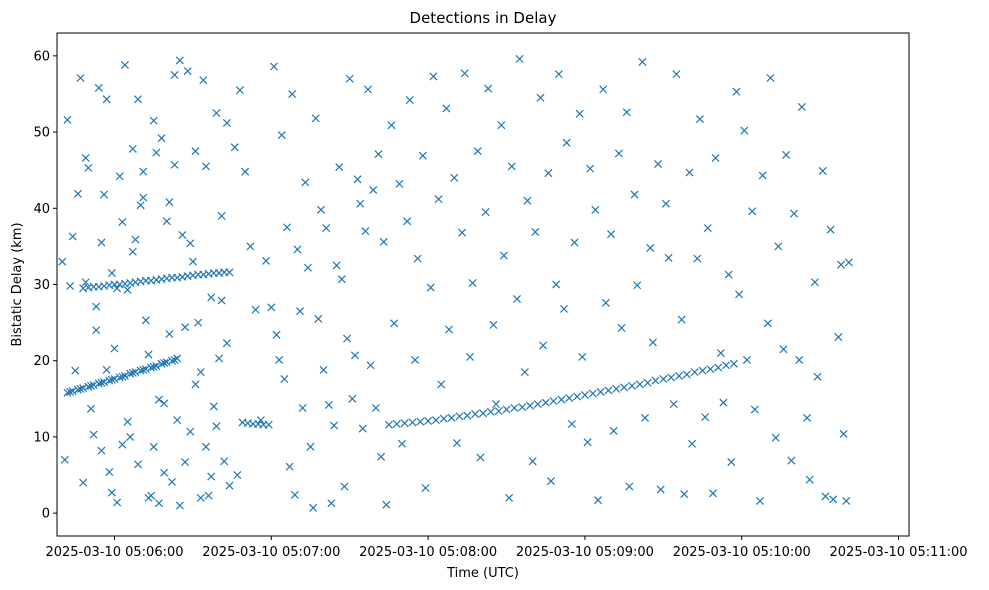 The image size is (989, 590). Describe the element at coordinates (742, 552) in the screenshot. I see `x-tick-label: 2025-03-10 05:10:00` at that location.